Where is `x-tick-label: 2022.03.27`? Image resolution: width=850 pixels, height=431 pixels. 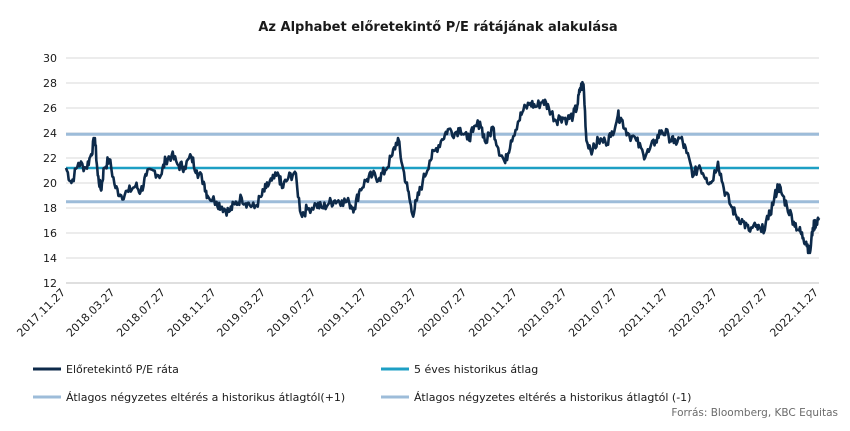
x-tick-label: 2022.03.27 is located at coordinates (693, 313).